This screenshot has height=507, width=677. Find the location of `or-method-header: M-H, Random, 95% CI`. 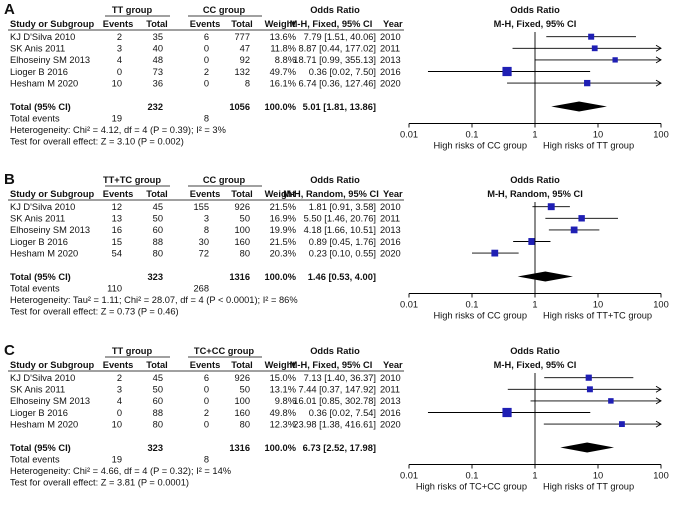

or-method-header: M-H, Random, 95% CI is located at coordinates (331, 194).